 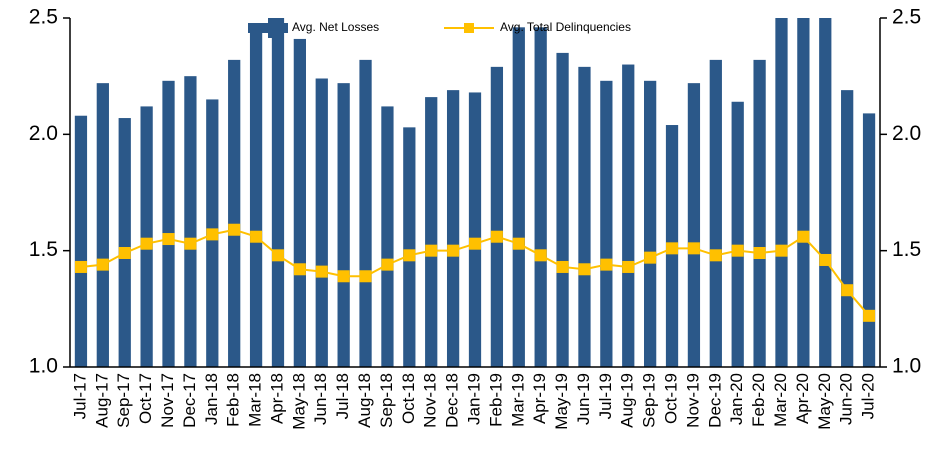 What do you see at coordinates (43, 133) in the screenshot?
I see `y-tick-label: 2.0` at bounding box center [43, 133].